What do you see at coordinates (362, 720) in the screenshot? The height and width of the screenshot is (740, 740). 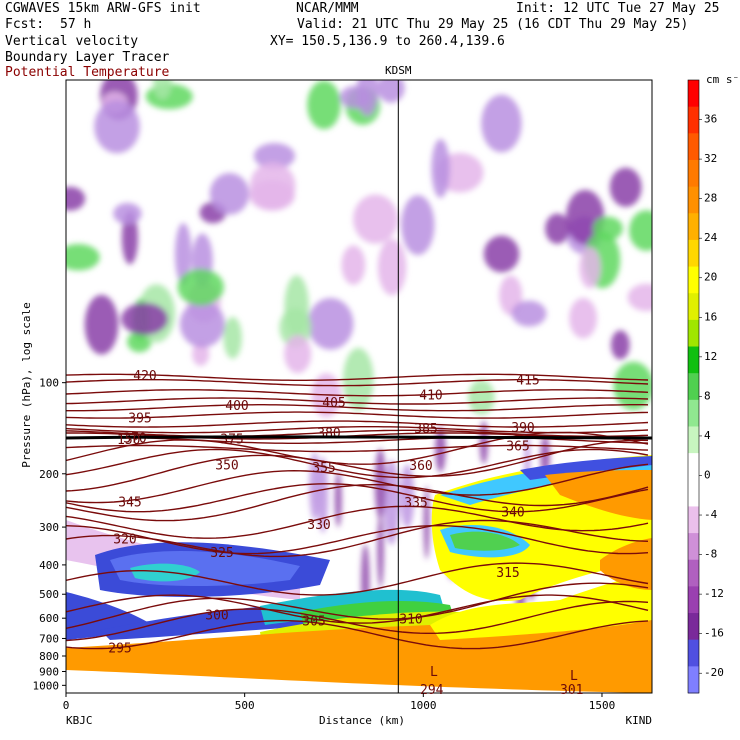 I see `x-axis-label: Distance (km)` at bounding box center [362, 720].